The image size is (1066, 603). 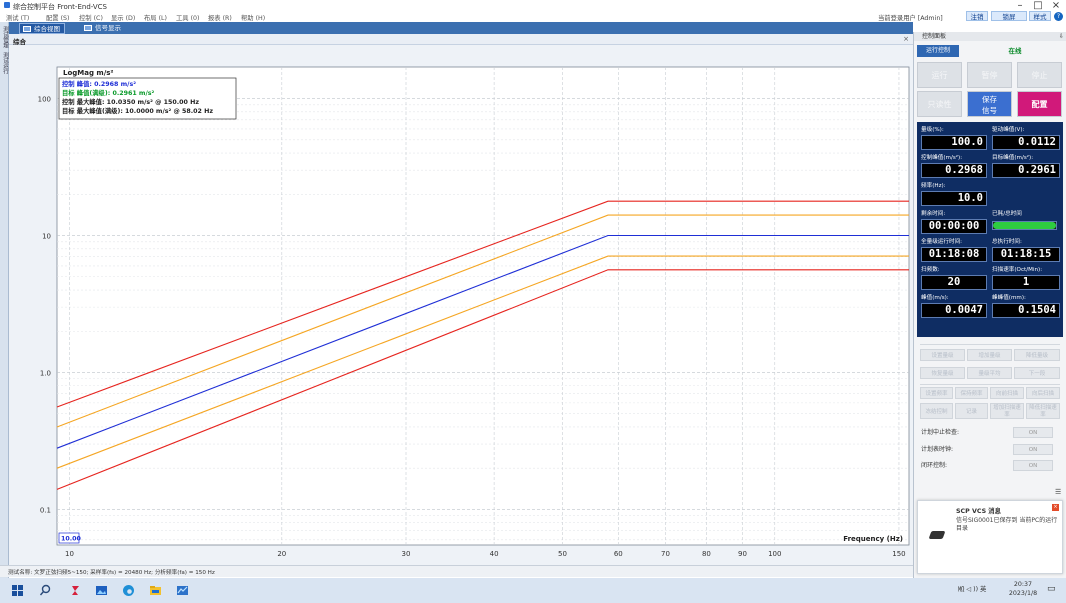 What do you see at coordinates (934, 465) in the screenshot?
I see `config-label: 闭环控制:` at bounding box center [934, 465].